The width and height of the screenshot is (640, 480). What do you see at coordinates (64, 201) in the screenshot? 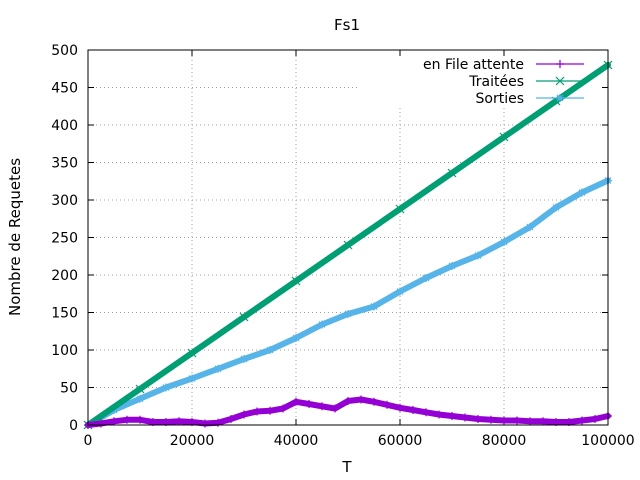
I see `y-tick-label: 300` at bounding box center [64, 201].